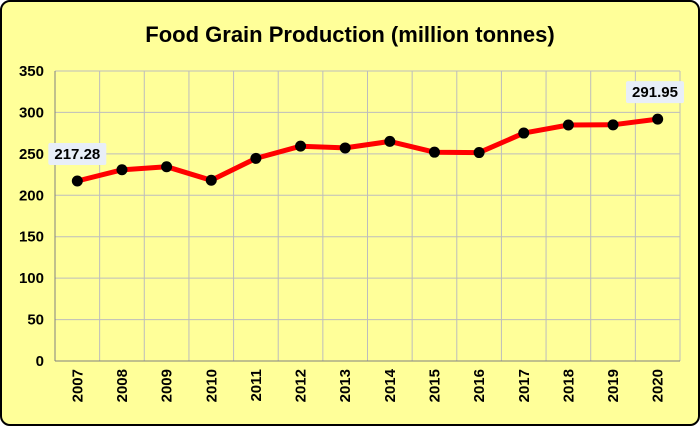 Image resolution: width=700 pixels, height=426 pixels. I want to click on x-tick-label: 2012, so click(301, 385).